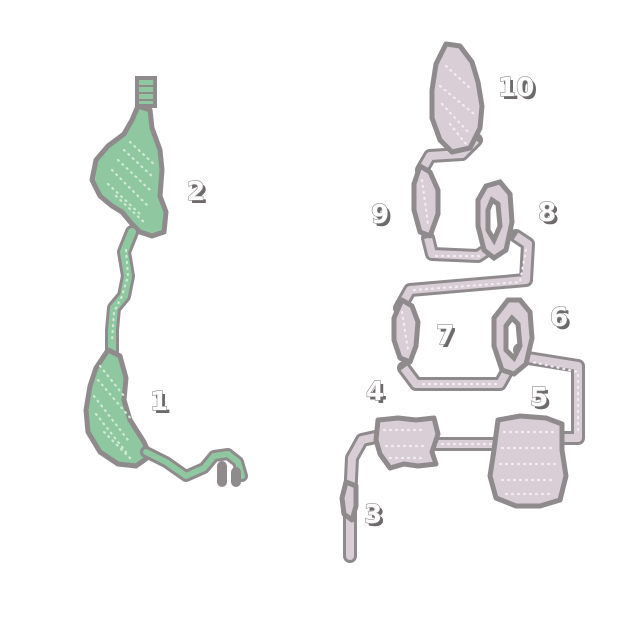 The image size is (640, 640). I want to click on area-4-label: 4 4, so click(376, 393).